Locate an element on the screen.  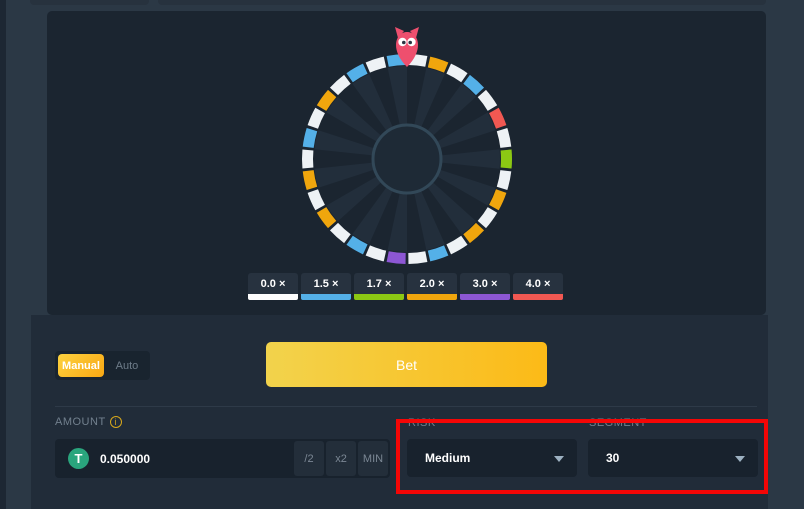
multiplier-label: 1.5 × is located at coordinates (326, 283).